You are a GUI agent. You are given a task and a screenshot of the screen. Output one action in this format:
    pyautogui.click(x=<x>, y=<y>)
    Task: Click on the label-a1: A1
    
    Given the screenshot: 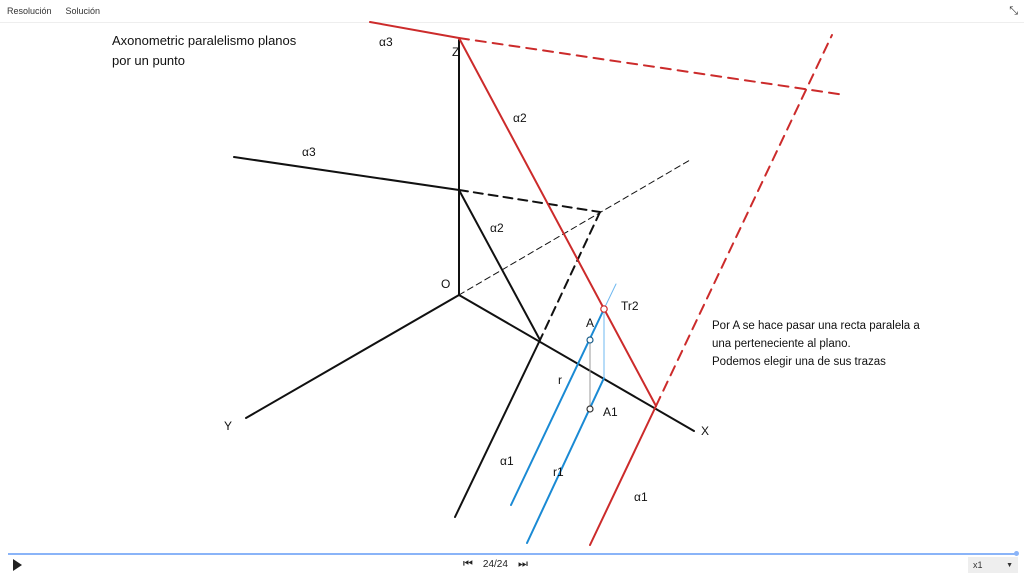 What is the action you would take?
    pyautogui.click(x=610, y=412)
    